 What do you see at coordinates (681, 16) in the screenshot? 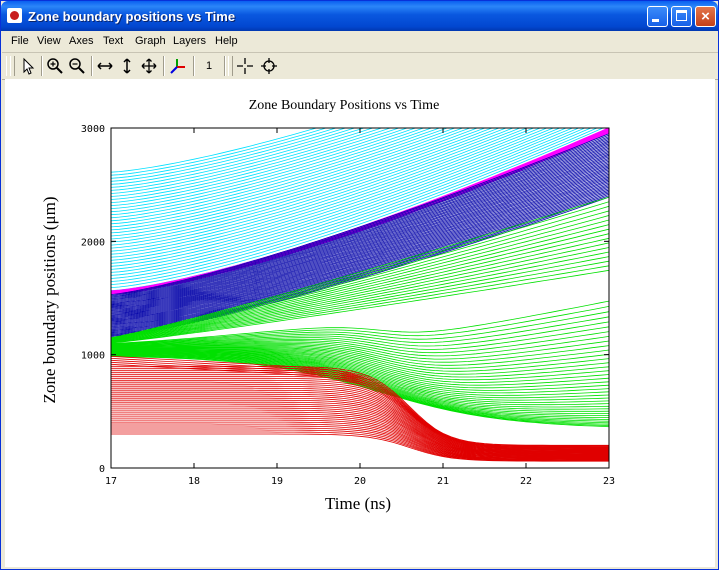
I see `maximize-button` at bounding box center [681, 16].